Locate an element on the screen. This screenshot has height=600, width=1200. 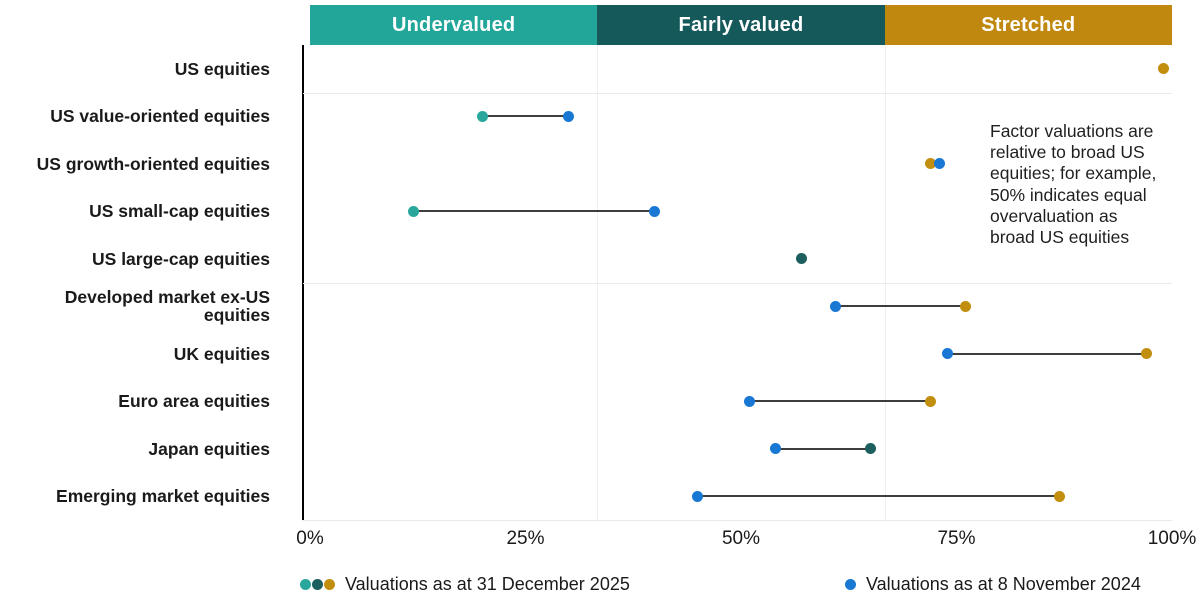
legend-item: Valuations as at 8 November 2024 is located at coordinates (993, 584).